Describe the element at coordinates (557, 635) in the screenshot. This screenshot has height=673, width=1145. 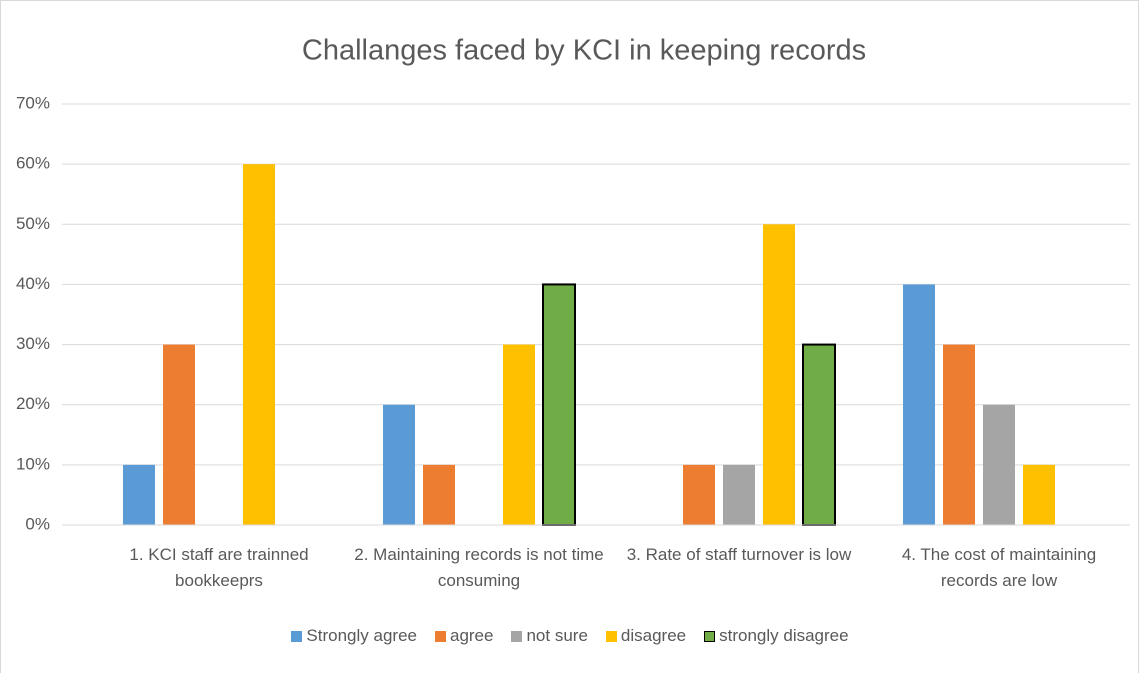
I see `legend-label: not sure` at that location.